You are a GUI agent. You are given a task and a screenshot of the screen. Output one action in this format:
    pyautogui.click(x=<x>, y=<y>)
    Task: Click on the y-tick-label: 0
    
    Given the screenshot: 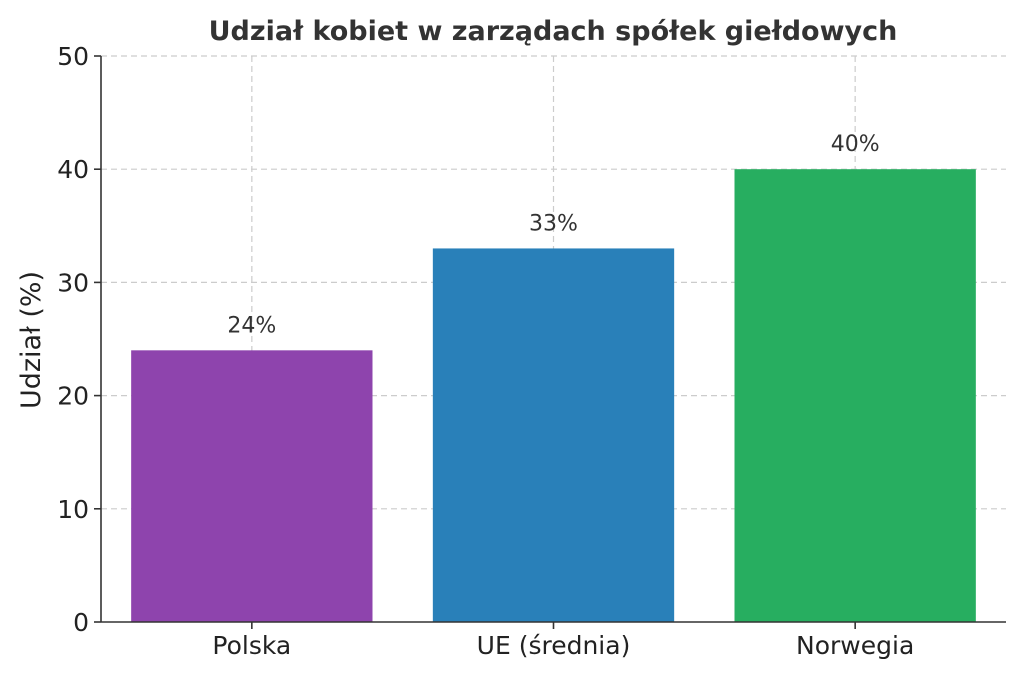 What is the action you would take?
    pyautogui.click(x=81, y=622)
    